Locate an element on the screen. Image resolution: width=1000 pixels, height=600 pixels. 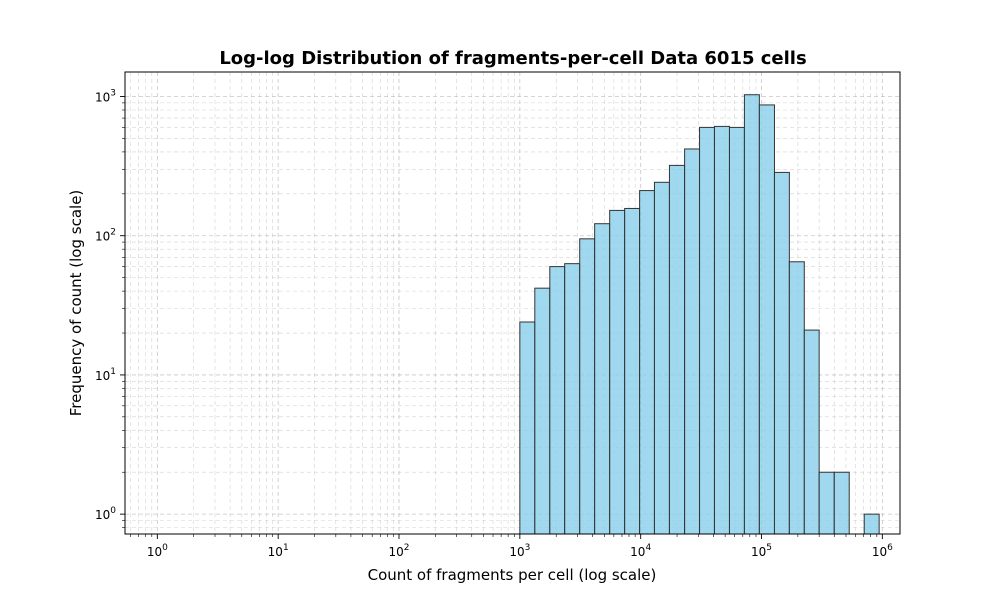
x-tick-label: 10⁵ is located at coordinates (761, 551).